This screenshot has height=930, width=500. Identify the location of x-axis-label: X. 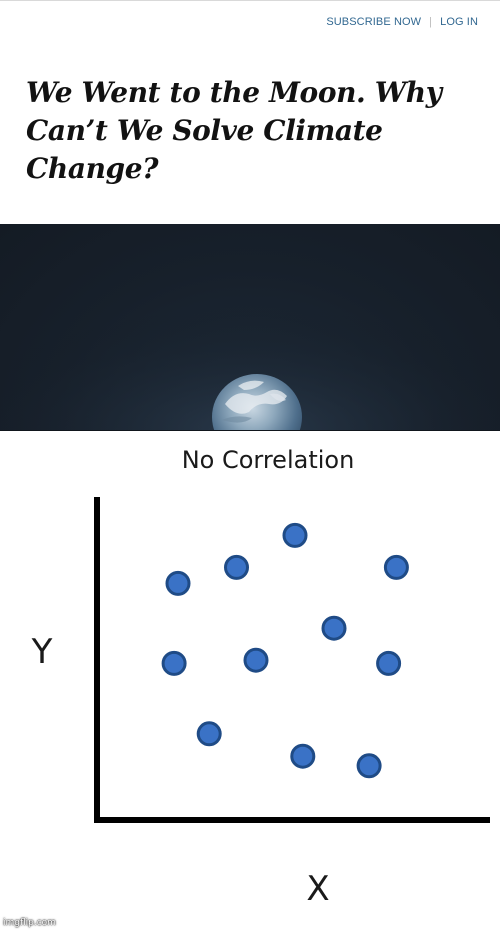
(317, 889).